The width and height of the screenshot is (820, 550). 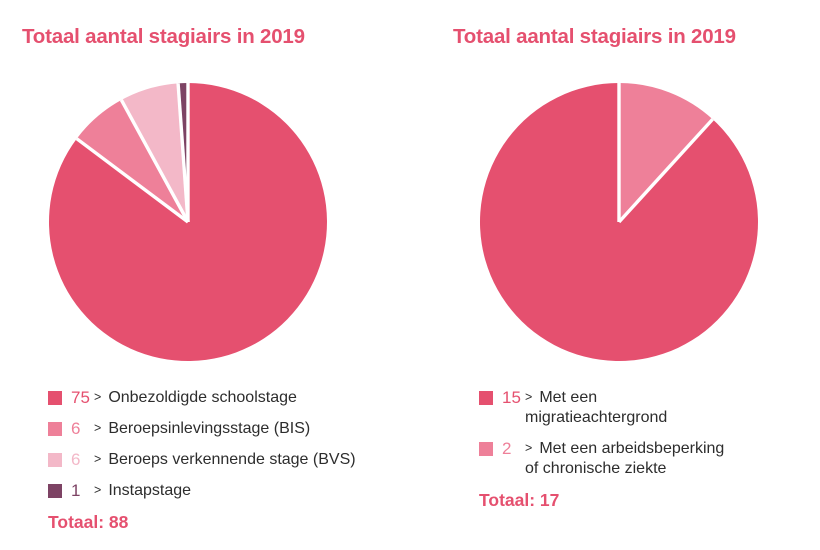 I want to click on legend-value: 1, so click(x=76, y=490).